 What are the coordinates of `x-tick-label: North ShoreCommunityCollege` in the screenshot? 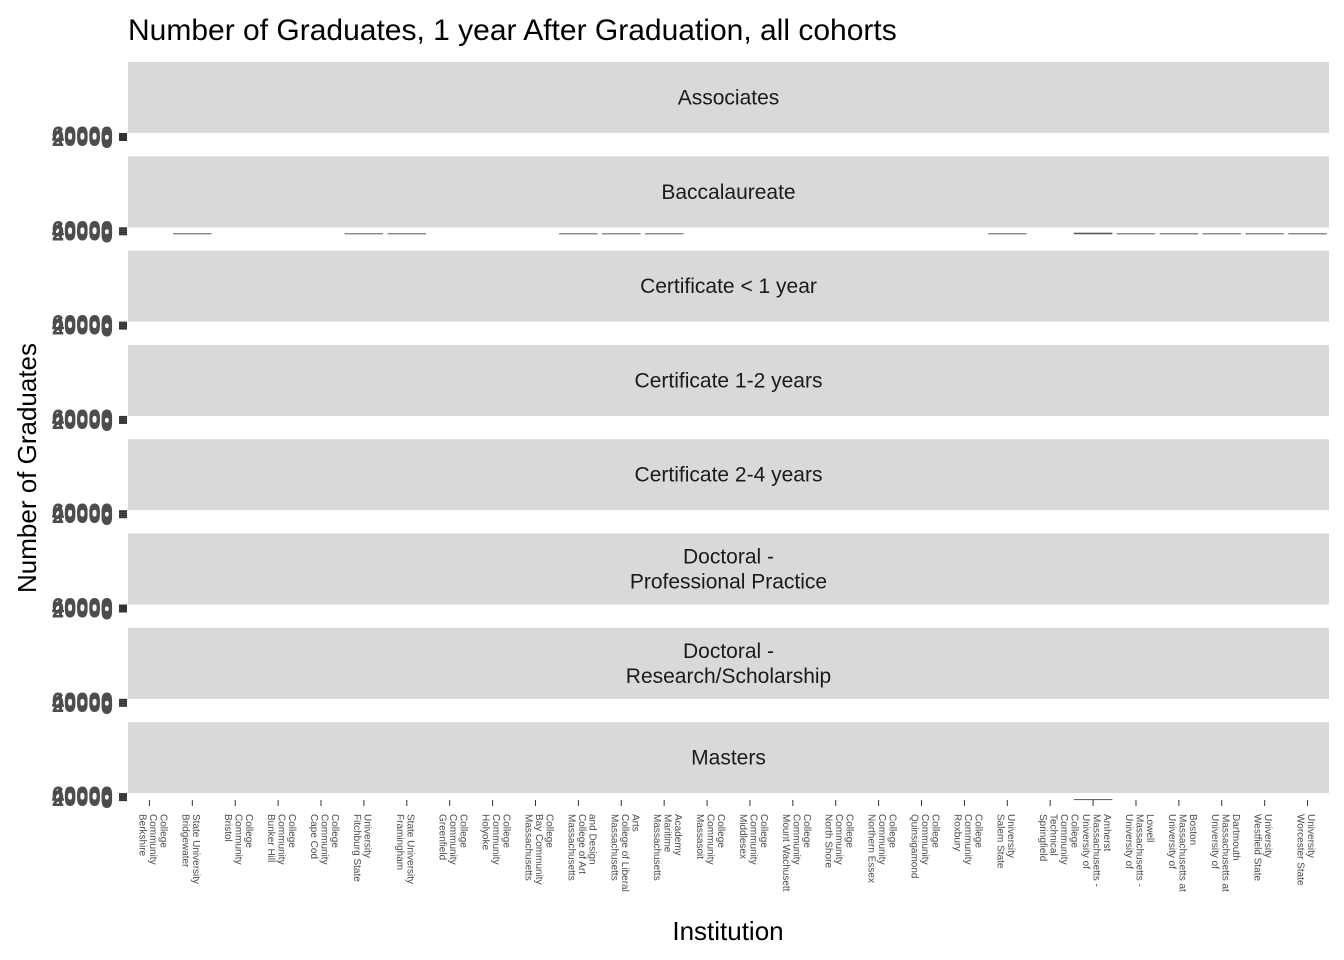 It's located at (839, 841).